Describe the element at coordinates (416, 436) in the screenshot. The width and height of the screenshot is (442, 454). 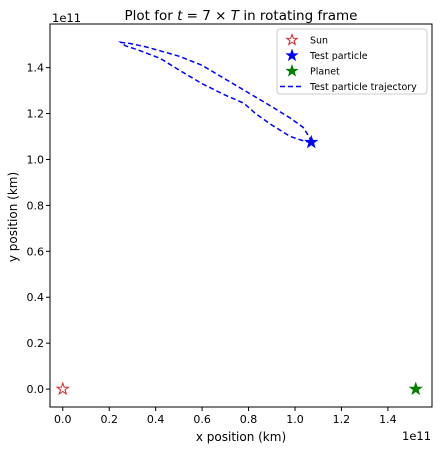
I see `x-offset-text: 1e11` at that location.